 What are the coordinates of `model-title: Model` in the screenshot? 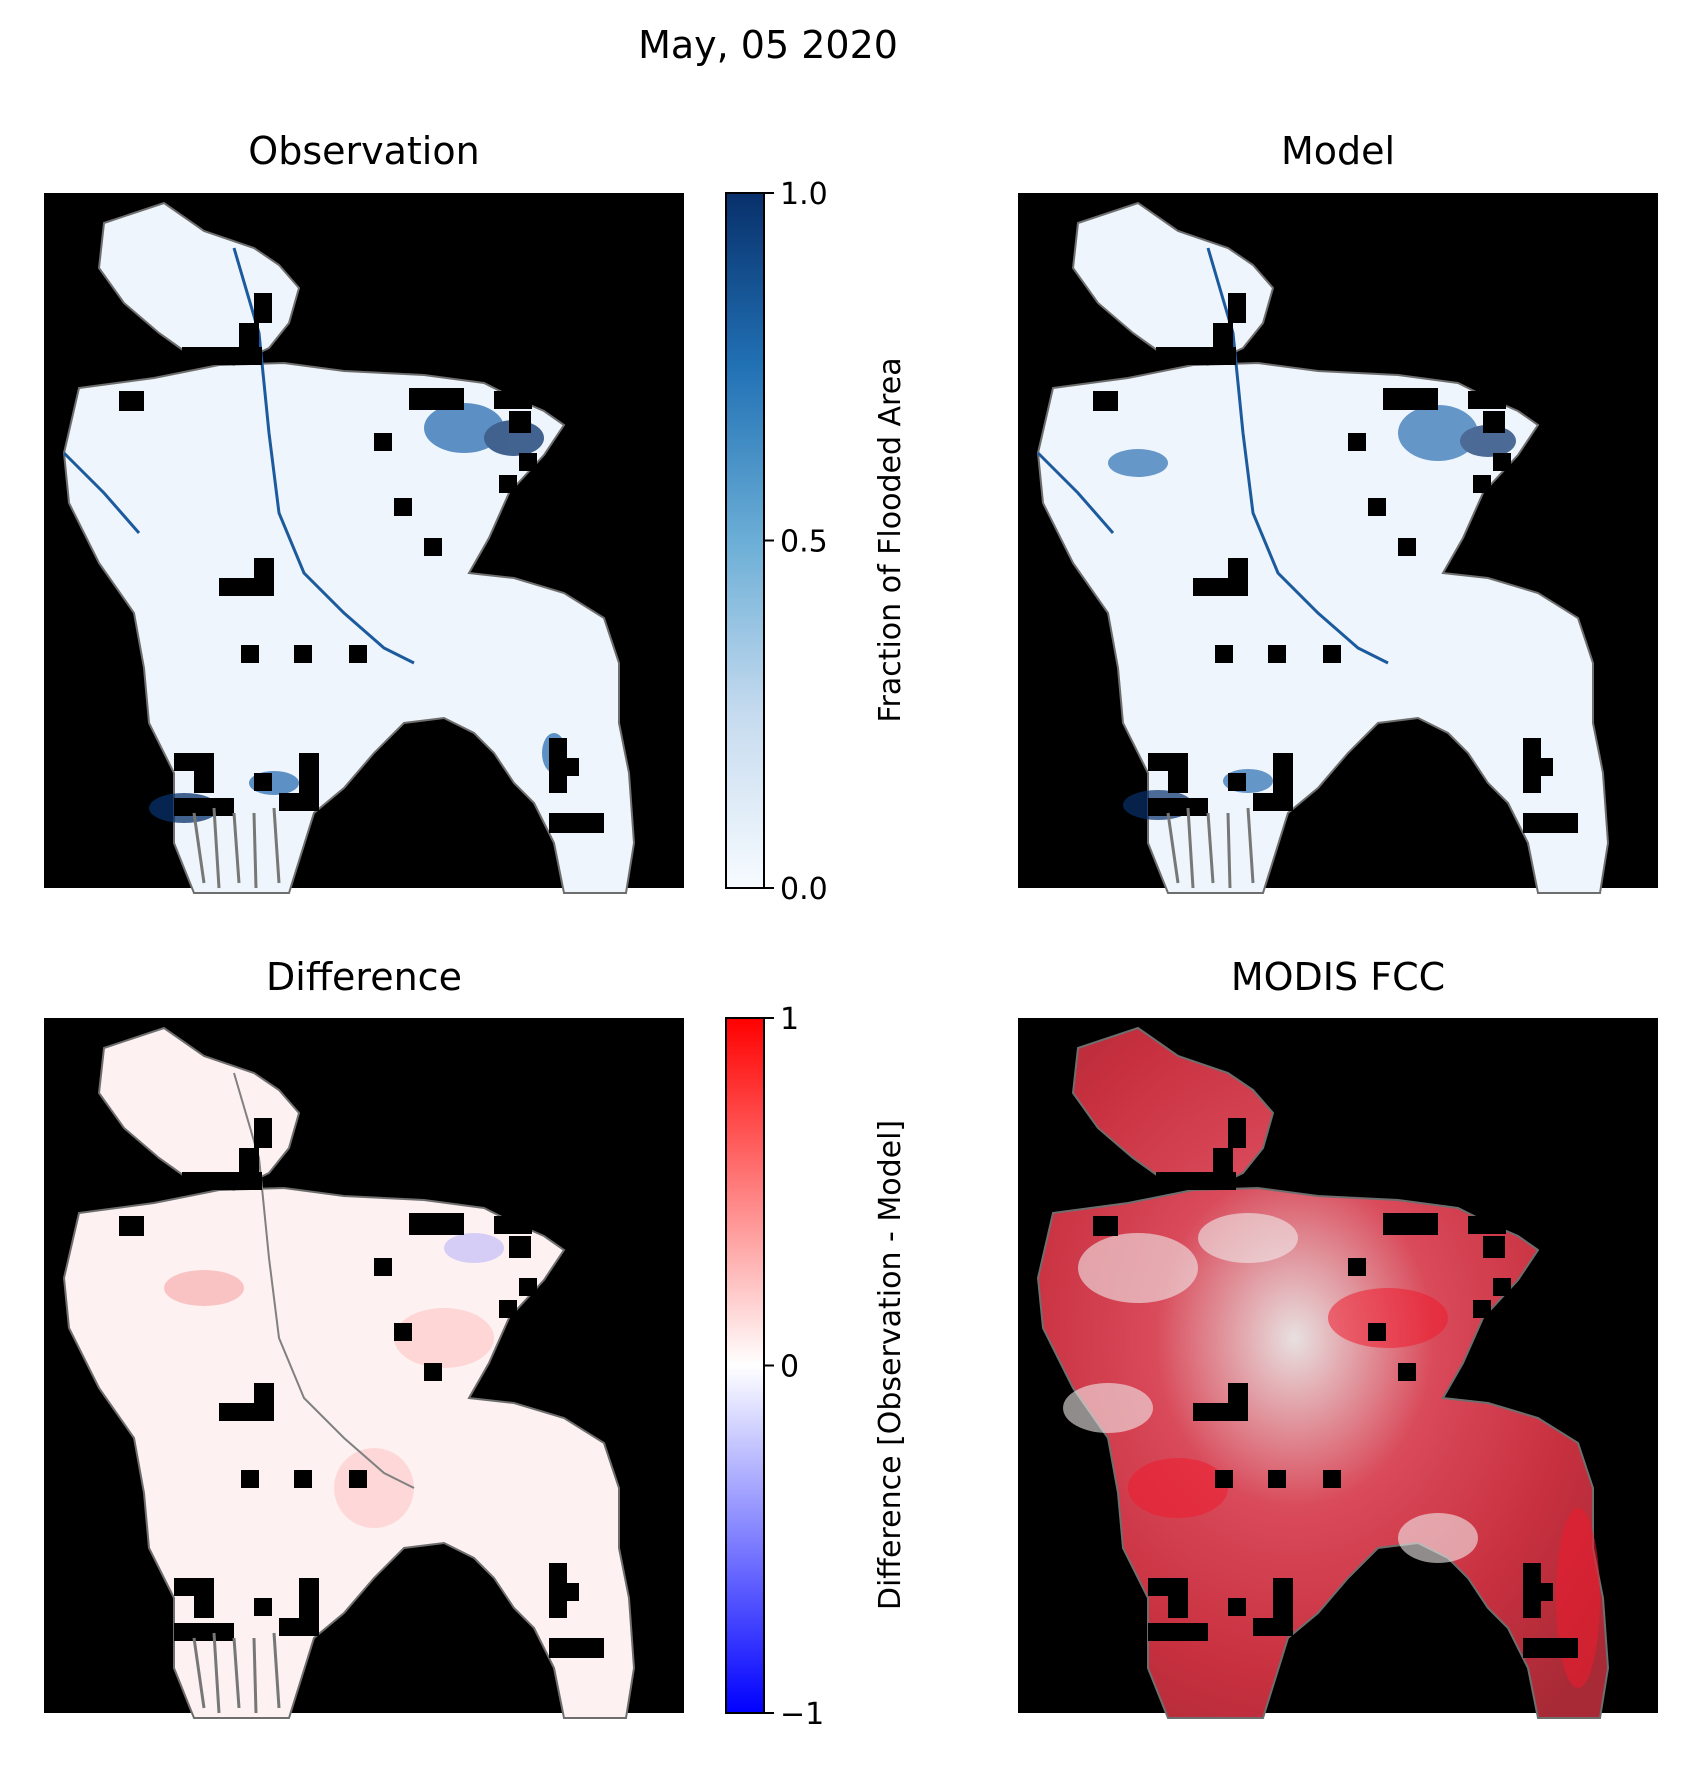 It's located at (1338, 151).